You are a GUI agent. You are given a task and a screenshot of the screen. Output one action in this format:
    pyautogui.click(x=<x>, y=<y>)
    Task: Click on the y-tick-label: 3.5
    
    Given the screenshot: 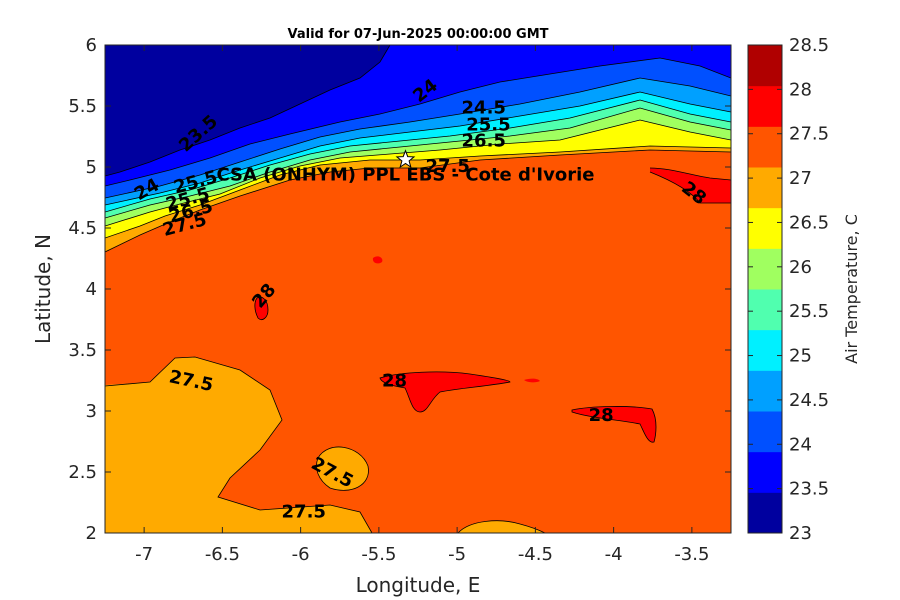 What is the action you would take?
    pyautogui.click(x=82, y=350)
    